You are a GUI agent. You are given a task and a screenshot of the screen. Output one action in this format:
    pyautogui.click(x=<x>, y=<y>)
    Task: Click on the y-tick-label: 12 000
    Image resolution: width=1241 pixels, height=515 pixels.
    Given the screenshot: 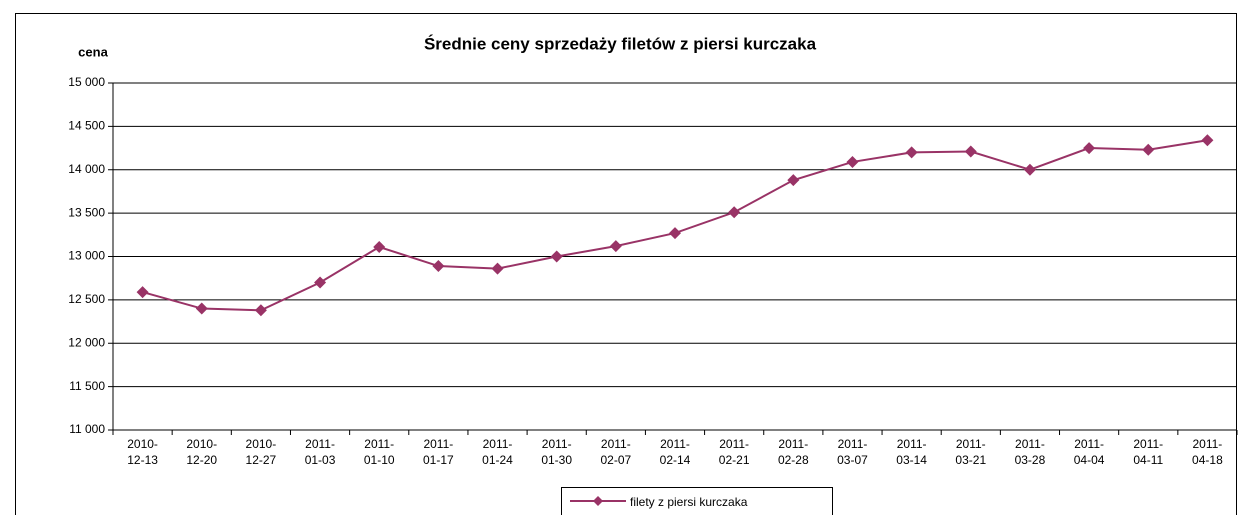 What is the action you would take?
    pyautogui.click(x=86, y=342)
    